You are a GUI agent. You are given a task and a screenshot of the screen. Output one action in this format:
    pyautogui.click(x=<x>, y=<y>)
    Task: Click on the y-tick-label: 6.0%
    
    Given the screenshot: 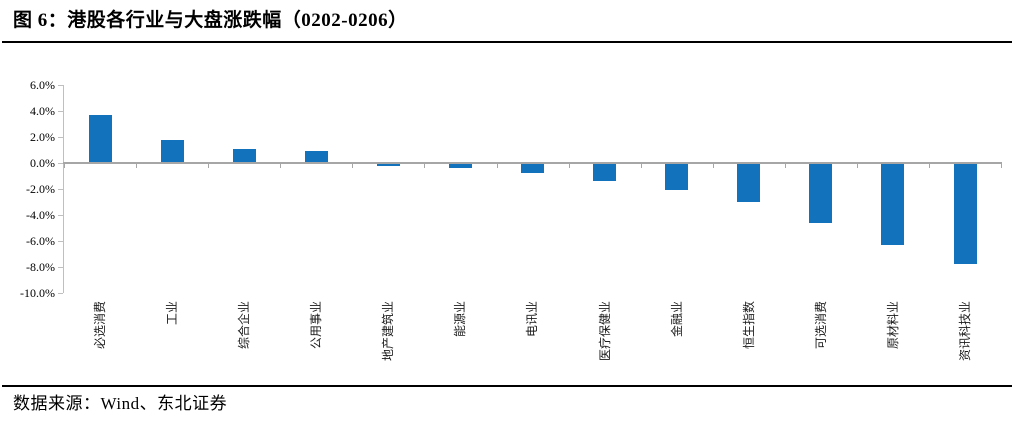 What is the action you would take?
    pyautogui.click(x=42, y=85)
    